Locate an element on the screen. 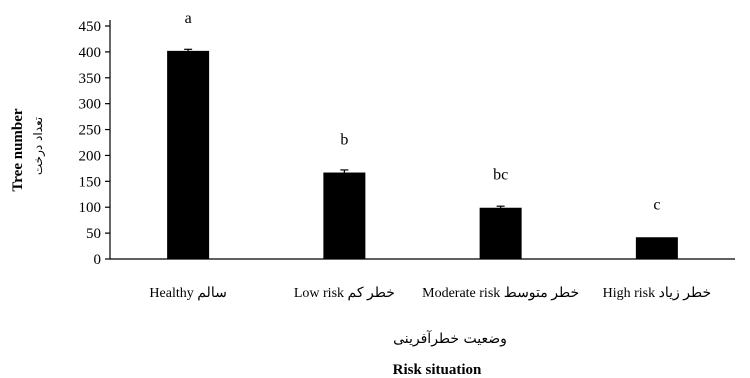 This screenshot has width=750, height=378. significance-letter: bc is located at coordinates (500, 175).